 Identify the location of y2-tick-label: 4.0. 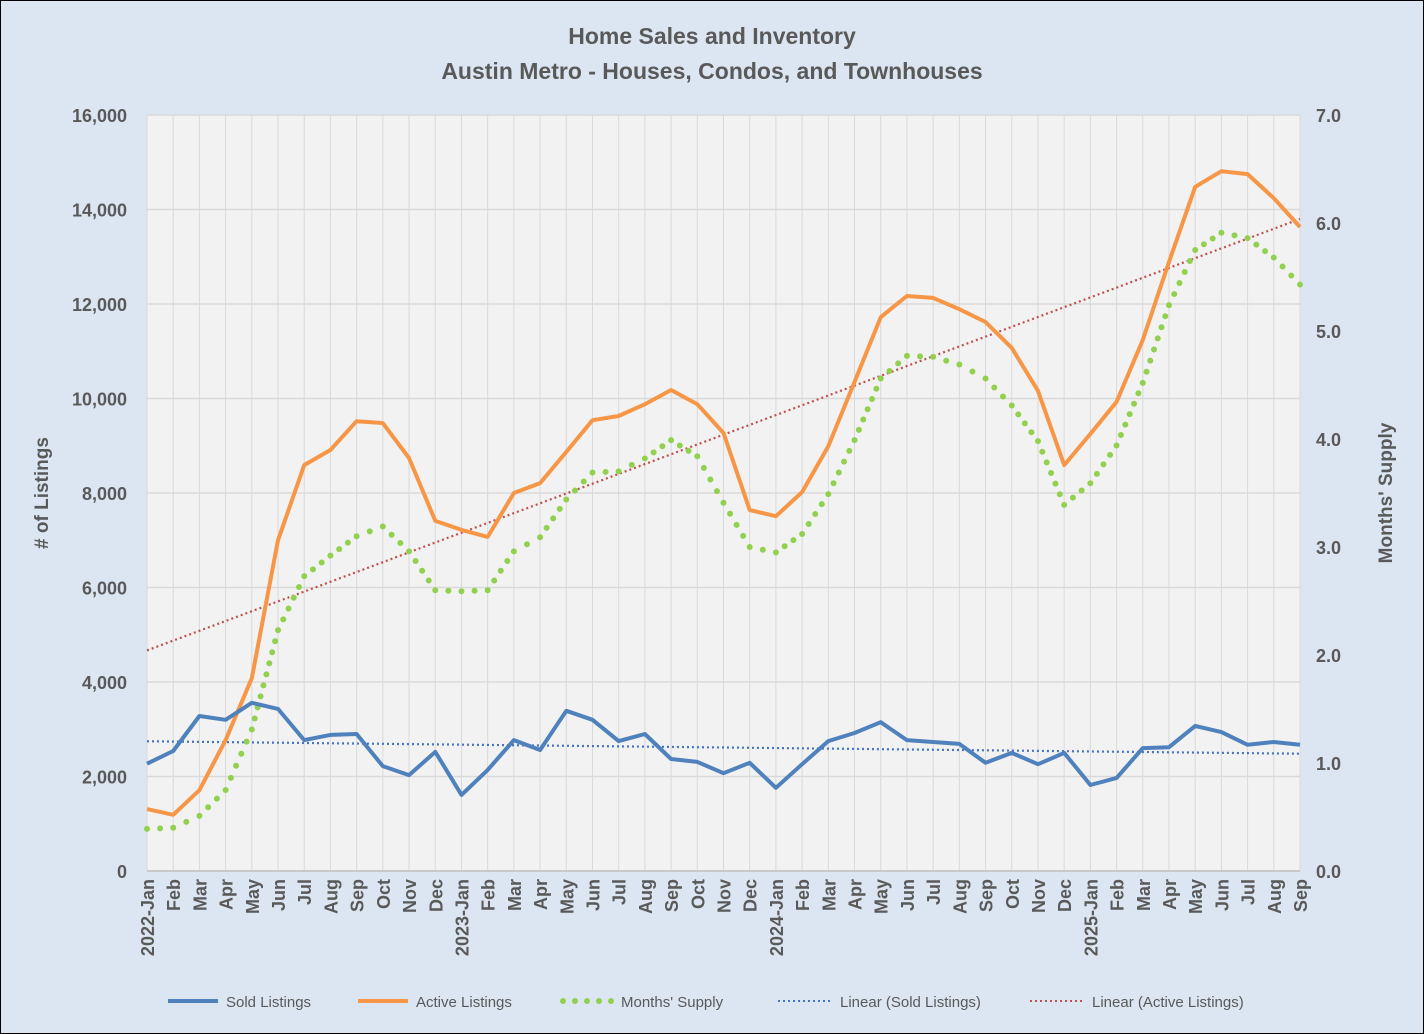
(1328, 440).